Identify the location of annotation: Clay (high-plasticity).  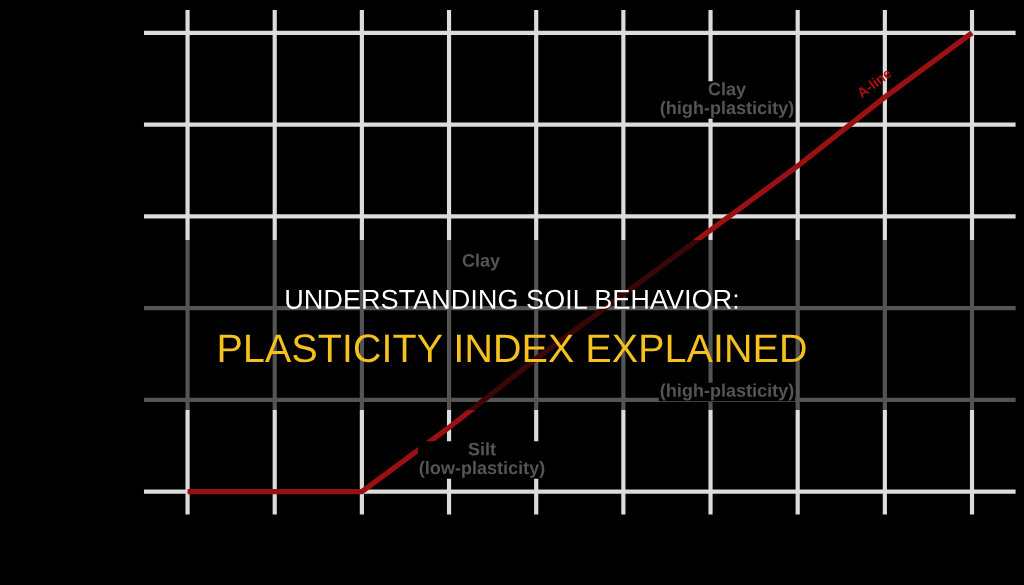
(727, 100).